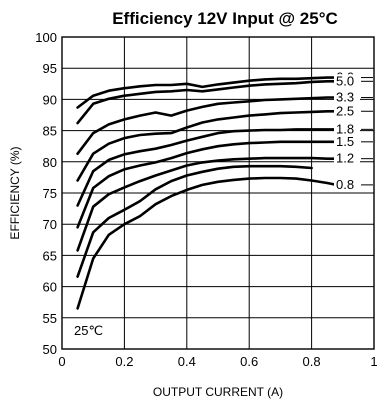 Image resolution: width=383 pixels, height=404 pixels. I want to click on y-tick-label: 90, so click(50, 99).